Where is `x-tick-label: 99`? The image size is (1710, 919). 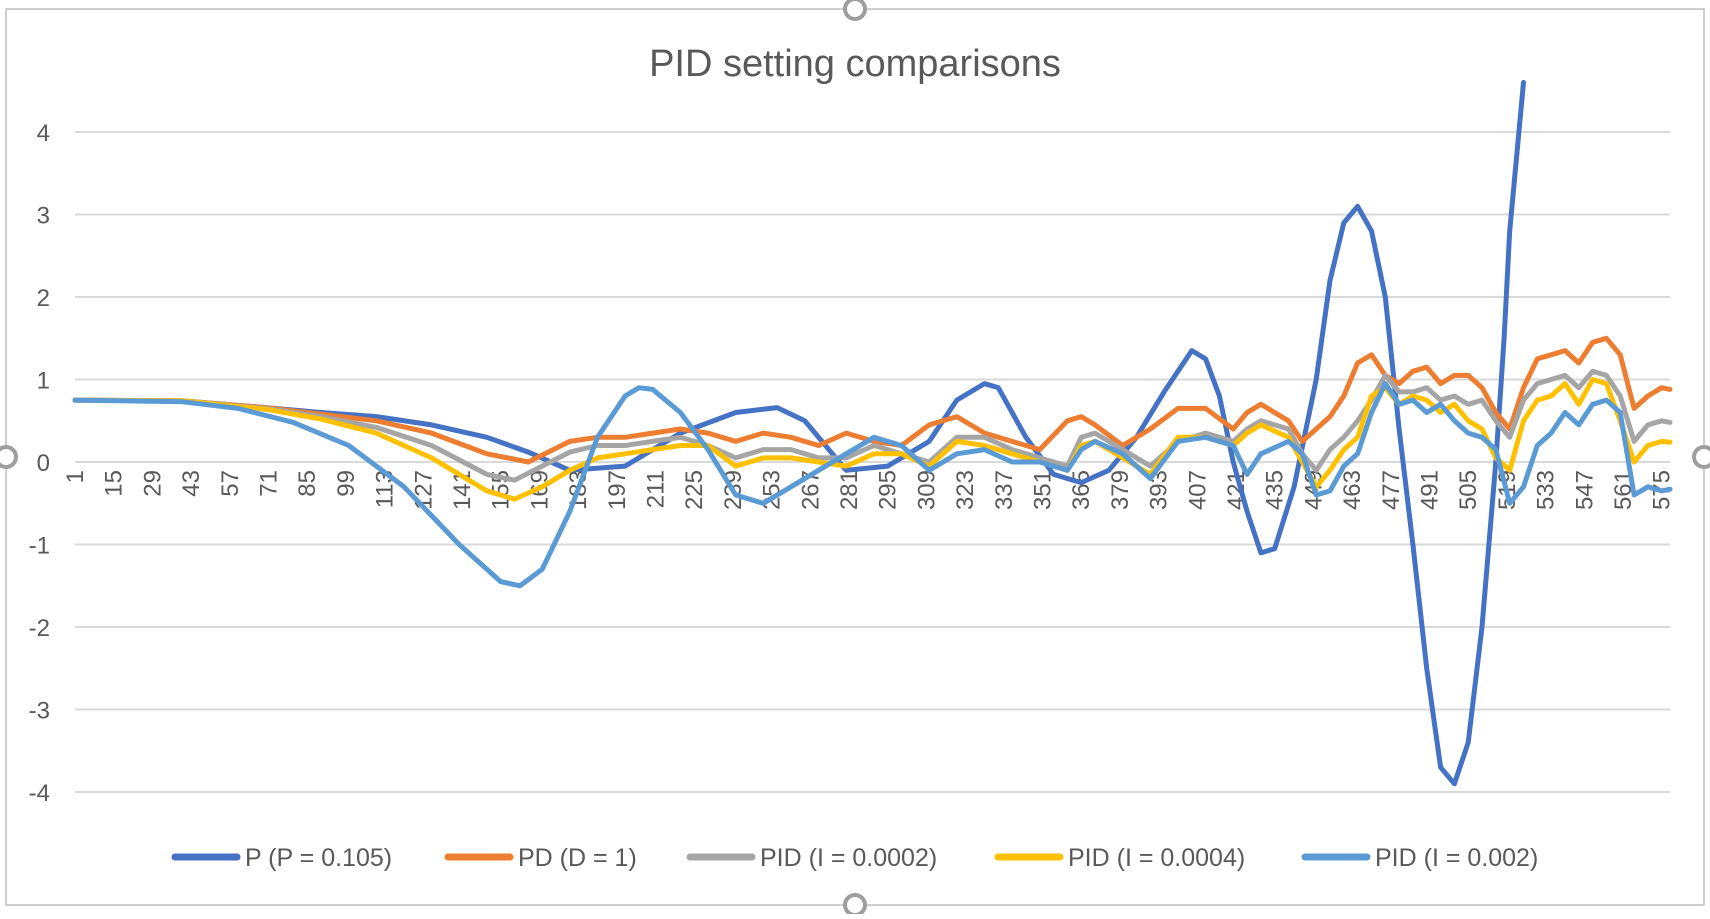 x-tick-label: 99 is located at coordinates (346, 483).